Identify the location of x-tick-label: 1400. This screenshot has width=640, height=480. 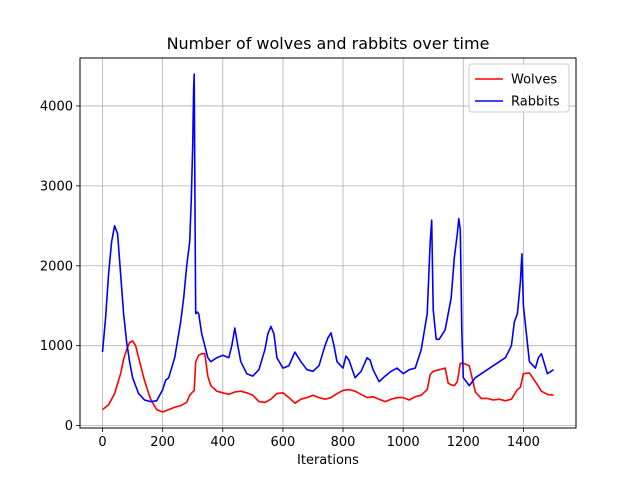
(523, 442).